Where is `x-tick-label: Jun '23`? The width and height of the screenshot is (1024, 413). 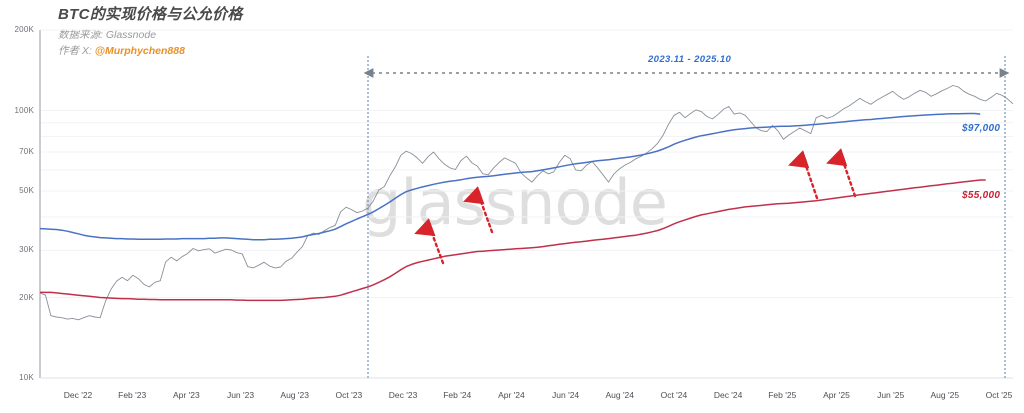
x-tick-label: Jun '23 is located at coordinates (240, 395).